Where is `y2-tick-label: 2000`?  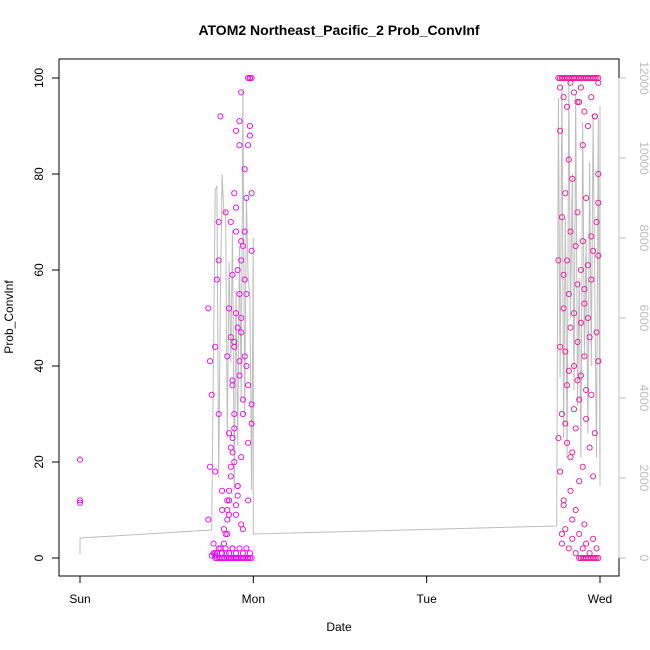
y2-tick-label: 2000 is located at coordinates (643, 478).